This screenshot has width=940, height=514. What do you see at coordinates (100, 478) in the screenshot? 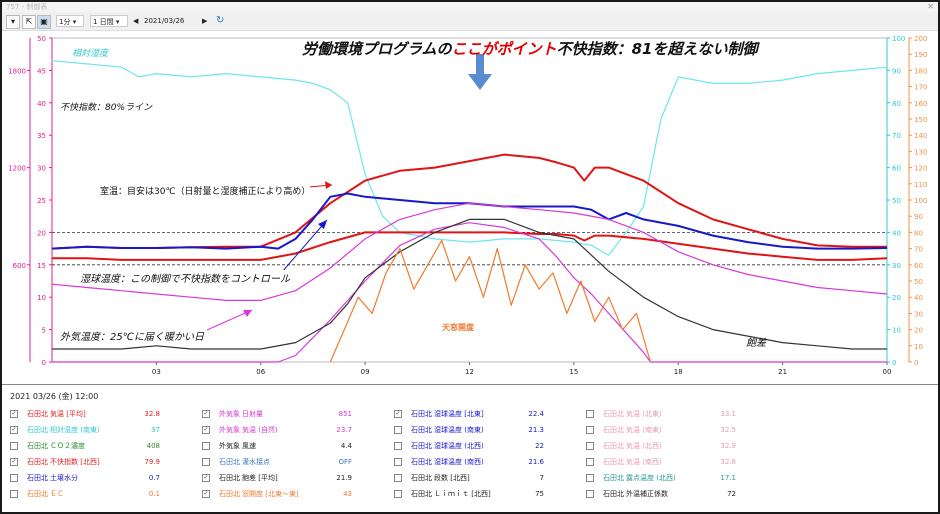
I see `sensor-row: 石田北 土壌水分 0.7` at bounding box center [100, 478].